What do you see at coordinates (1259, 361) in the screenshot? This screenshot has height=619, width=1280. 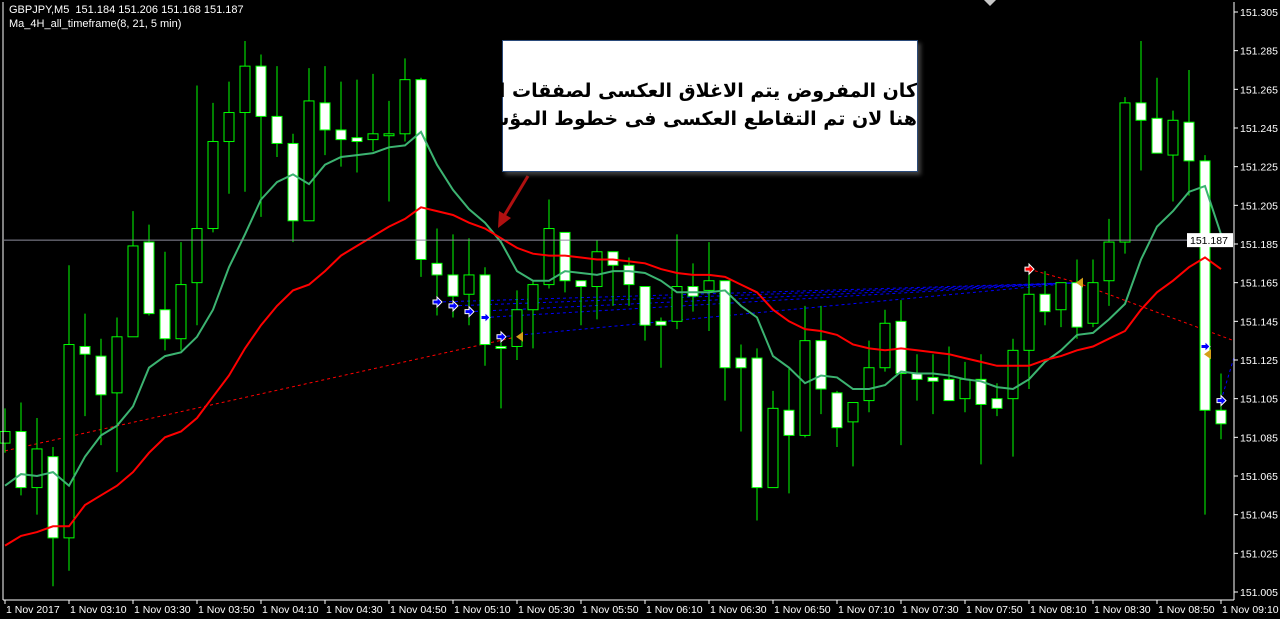 I see `price-tick-label: 151.125` at bounding box center [1259, 361].